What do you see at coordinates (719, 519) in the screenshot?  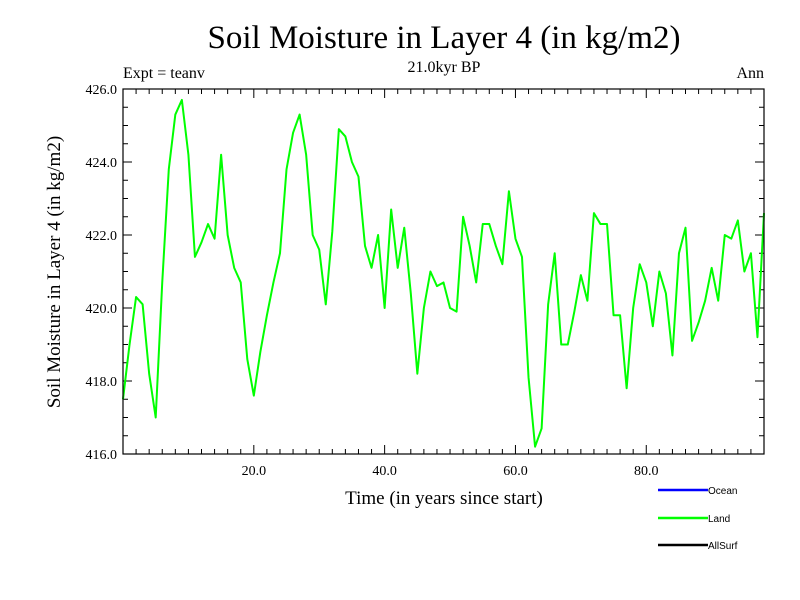 I see `legend-label-land: Land` at bounding box center [719, 519].